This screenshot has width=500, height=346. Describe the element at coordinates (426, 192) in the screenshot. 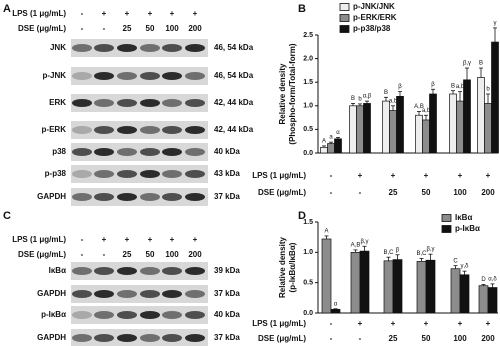

I see `x-row-value: 50` at that location.